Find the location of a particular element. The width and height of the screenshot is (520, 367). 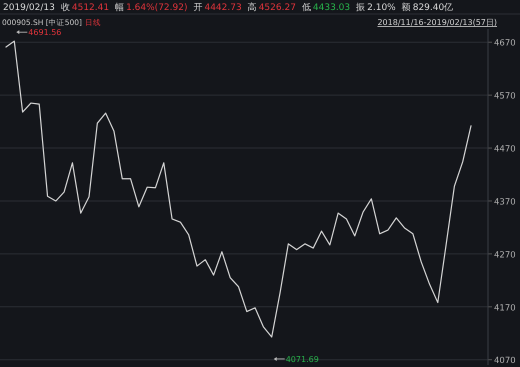

y-tick-label: 4570 is located at coordinates (505, 97).